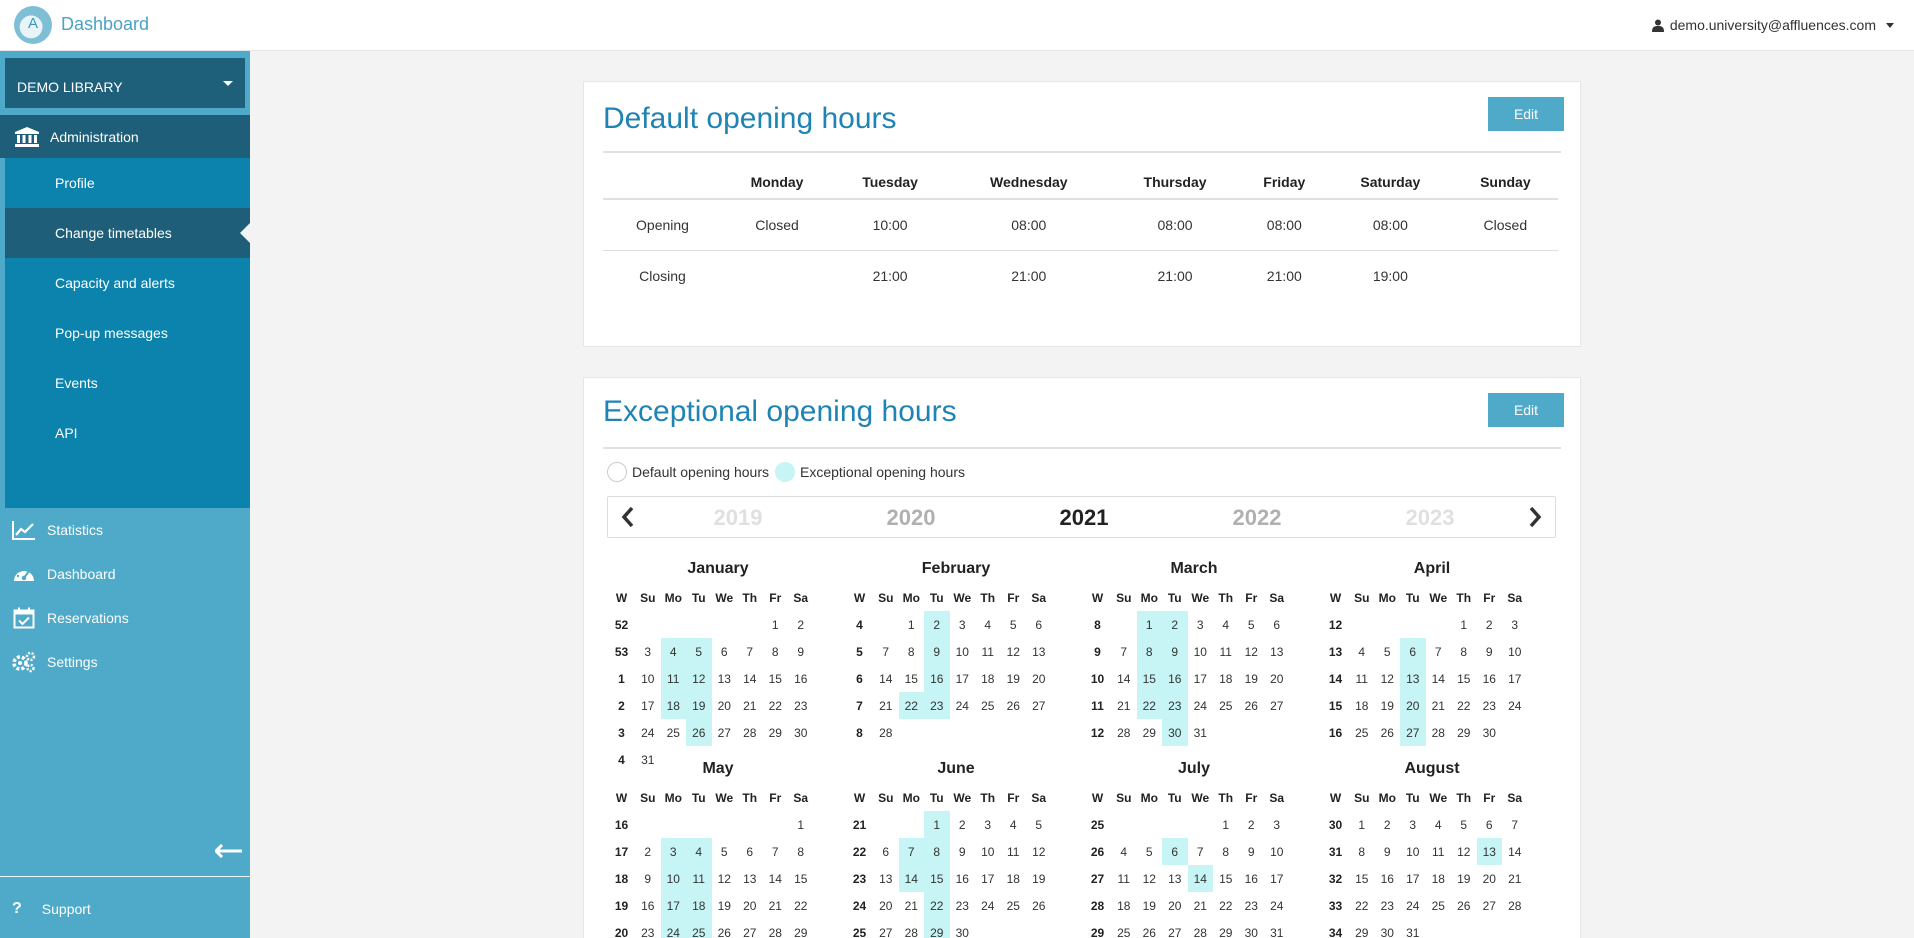 Image resolution: width=1914 pixels, height=938 pixels. Describe the element at coordinates (1464, 878) in the screenshot. I see `day-cell: 19` at that location.